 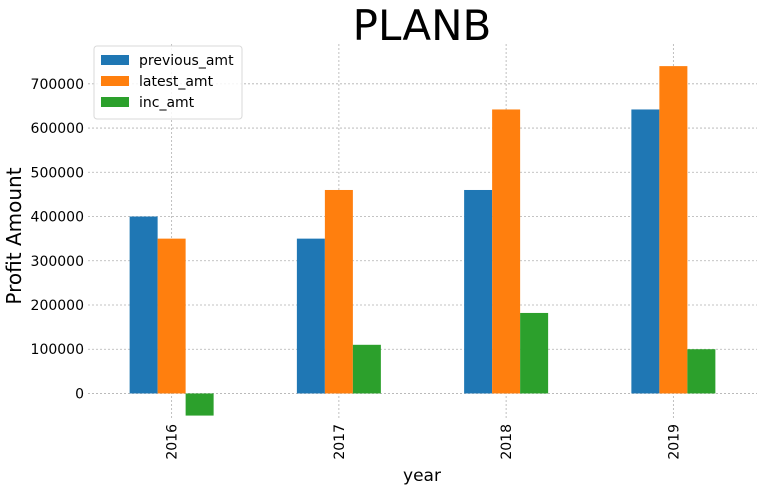 What do you see at coordinates (57, 262) in the screenshot?
I see `y-tick-label: 300000` at bounding box center [57, 262].